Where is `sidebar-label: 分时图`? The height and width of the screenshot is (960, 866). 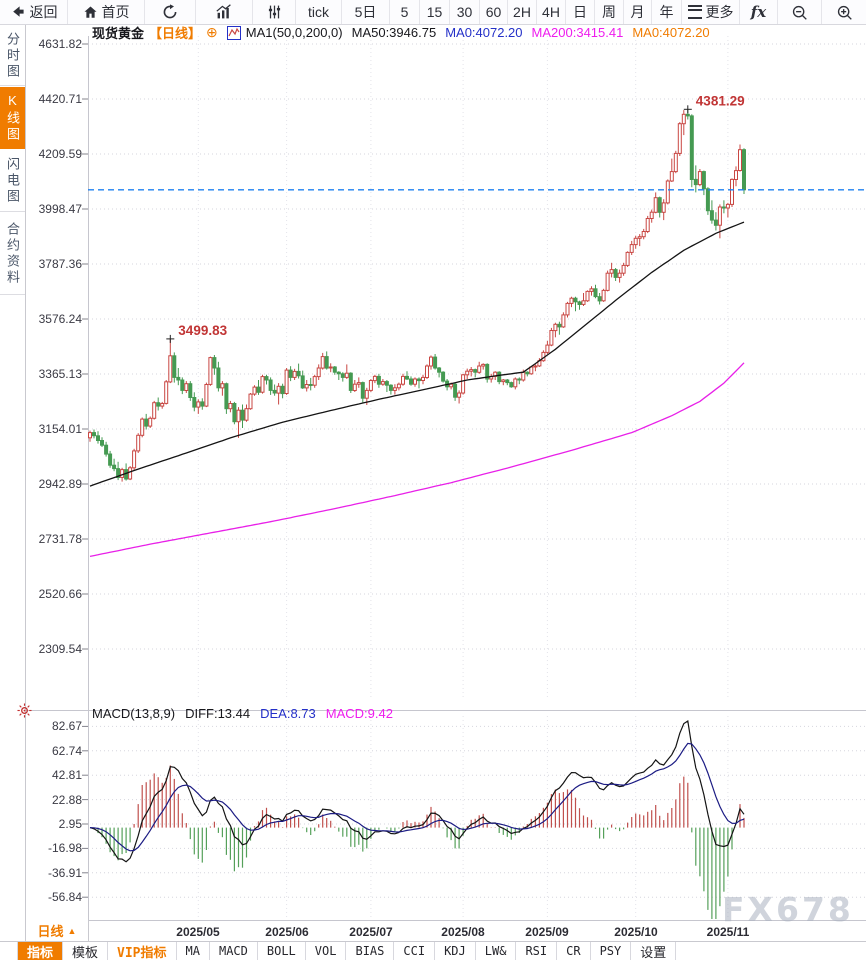 sidebar-label: 分时图 is located at coordinates (12, 55).